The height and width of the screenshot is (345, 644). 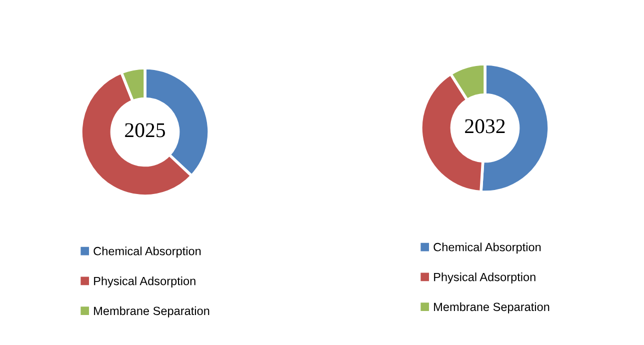 I want to click on text: 2032, so click(x=485, y=126).